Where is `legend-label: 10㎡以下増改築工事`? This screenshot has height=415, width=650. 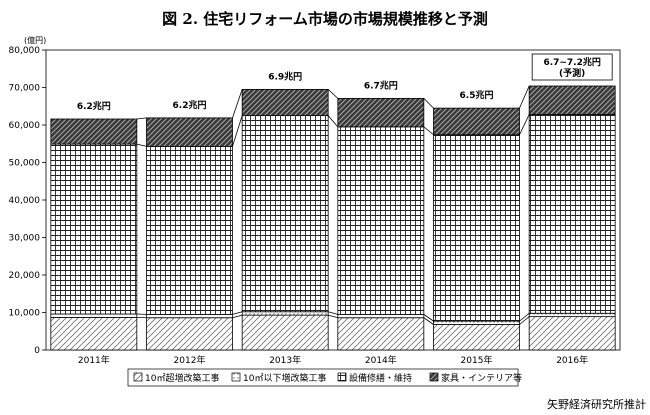 legend-label: 10㎡以下増改築工事 is located at coordinates (284, 378).